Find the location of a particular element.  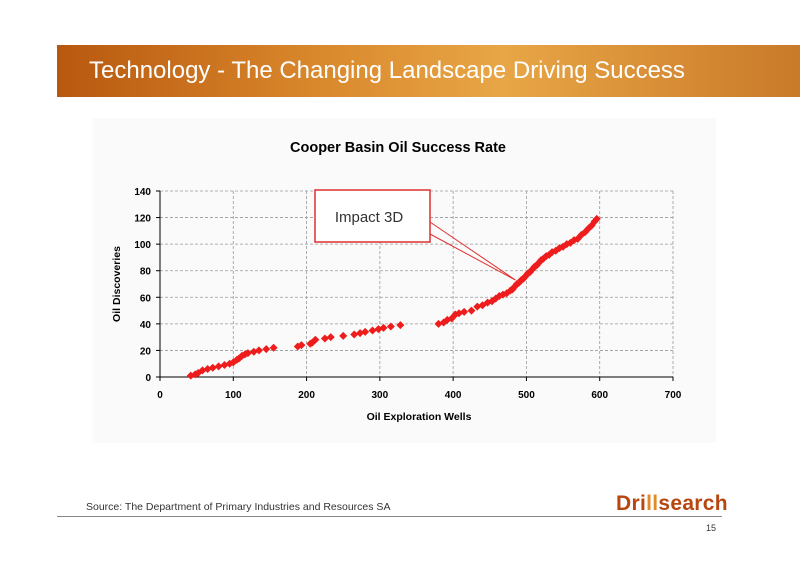

y-tick-label: 40 is located at coordinates (146, 325).